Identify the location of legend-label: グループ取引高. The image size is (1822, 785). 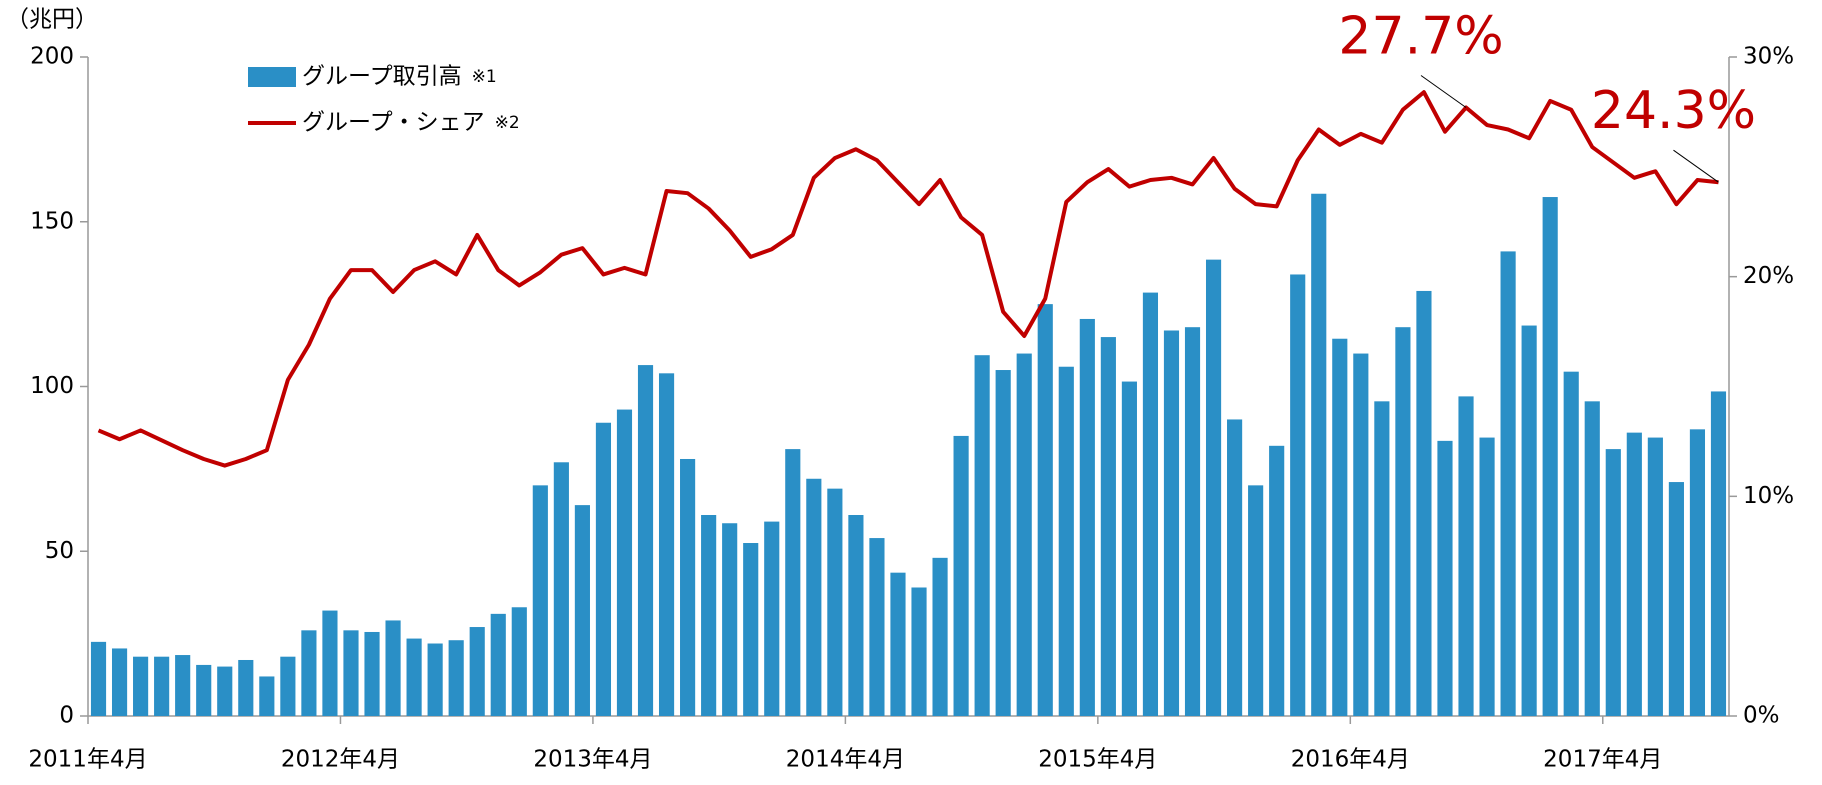
(382, 77).